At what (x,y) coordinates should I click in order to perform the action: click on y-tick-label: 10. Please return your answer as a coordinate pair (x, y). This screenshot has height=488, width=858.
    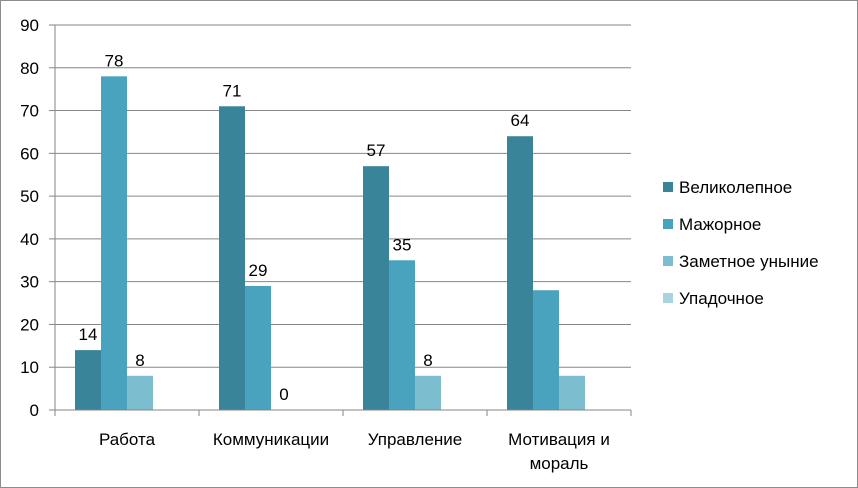
    Looking at the image, I should click on (29, 367).